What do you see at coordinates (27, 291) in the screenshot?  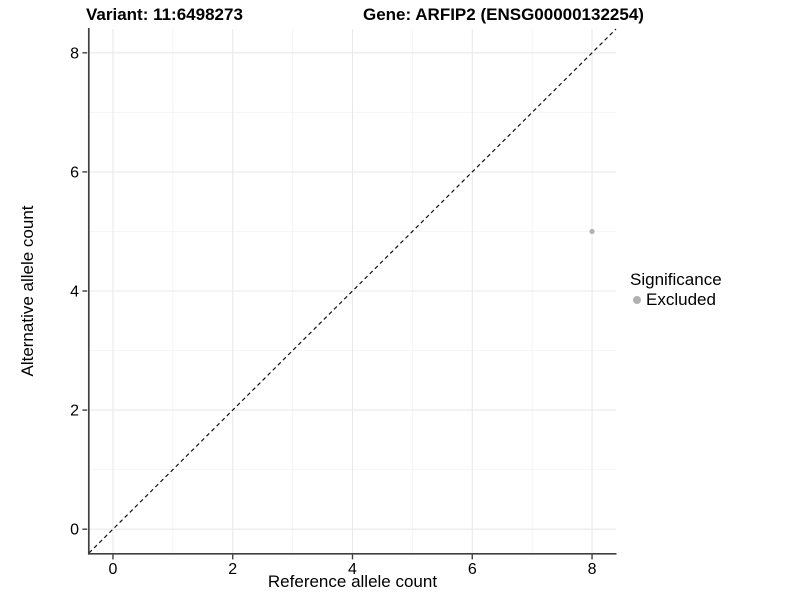 I see `y-axis-title: Alternative allele count` at bounding box center [27, 291].